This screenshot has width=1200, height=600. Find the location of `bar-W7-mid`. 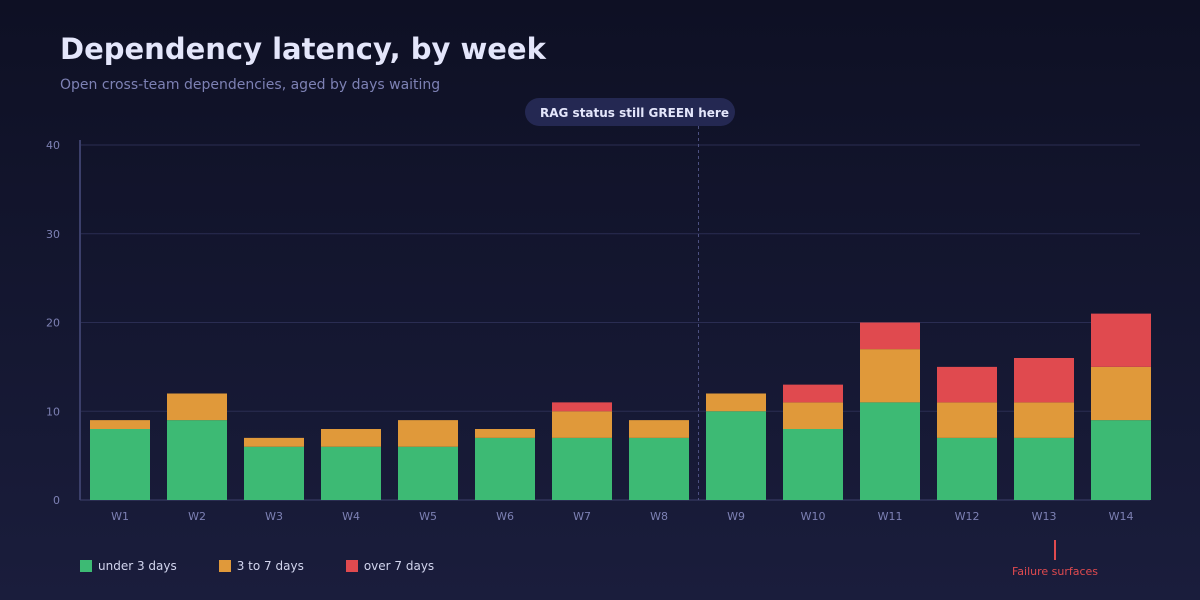

bar-W7-mid is located at coordinates (582, 424).